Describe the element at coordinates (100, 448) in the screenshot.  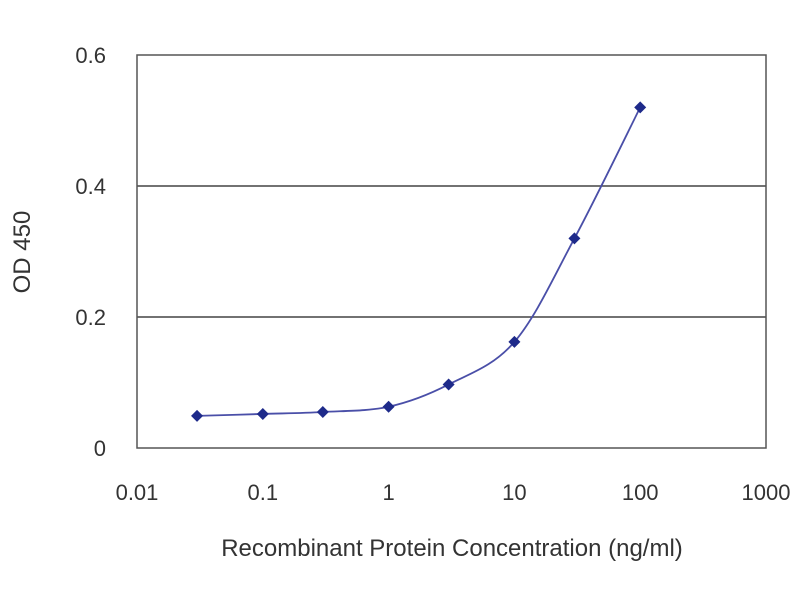
I see `y-tick-label: 0` at that location.